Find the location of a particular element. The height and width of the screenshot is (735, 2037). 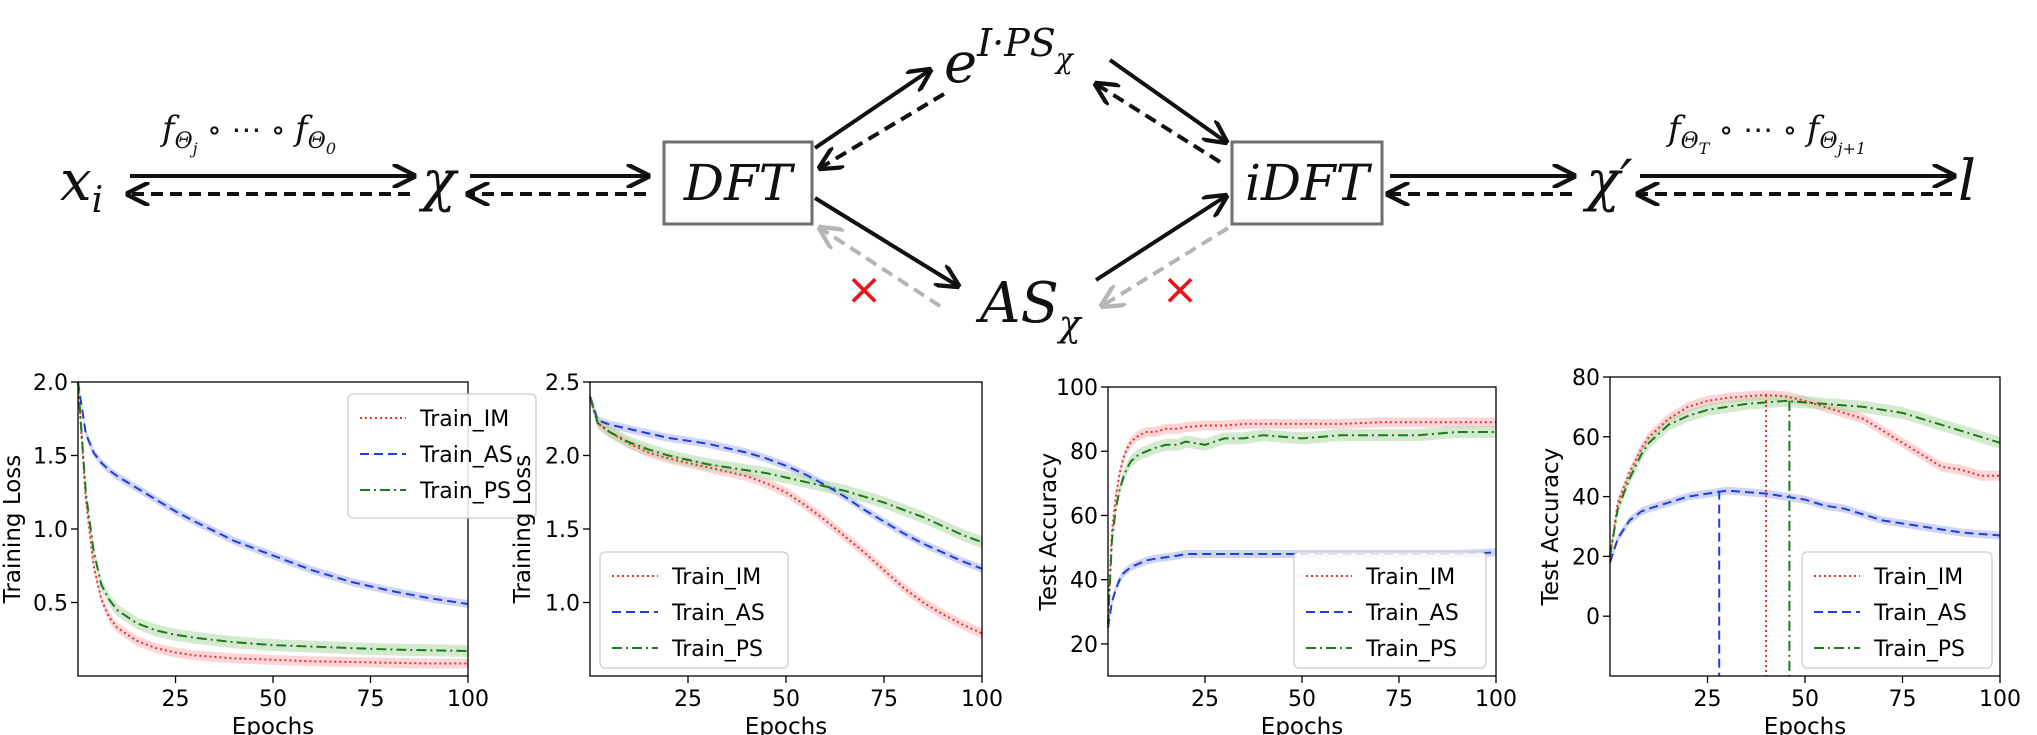

arrow-idft-as-blocked is located at coordinates (1166, 266).